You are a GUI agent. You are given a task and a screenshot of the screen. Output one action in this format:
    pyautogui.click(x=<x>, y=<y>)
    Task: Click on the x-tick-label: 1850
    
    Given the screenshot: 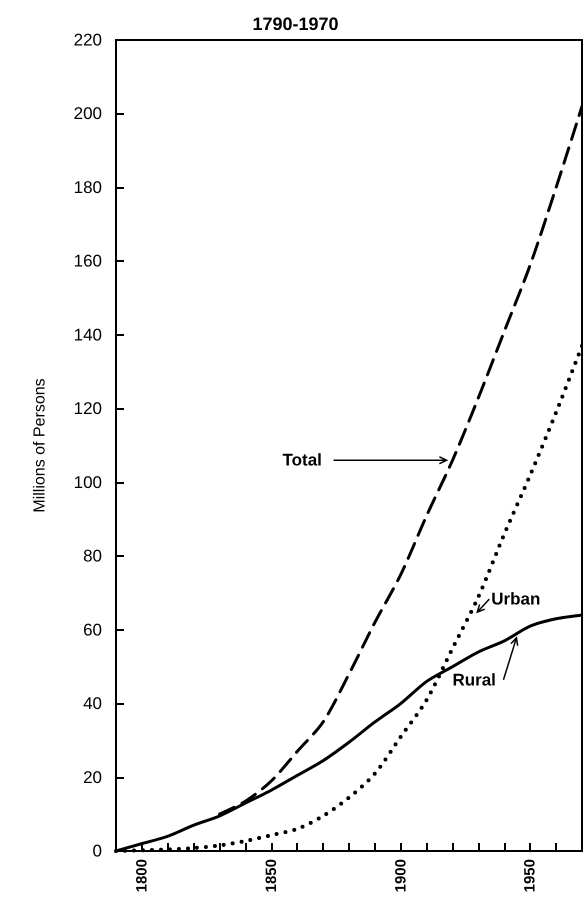 What is the action you would take?
    pyautogui.click(x=271, y=875)
    